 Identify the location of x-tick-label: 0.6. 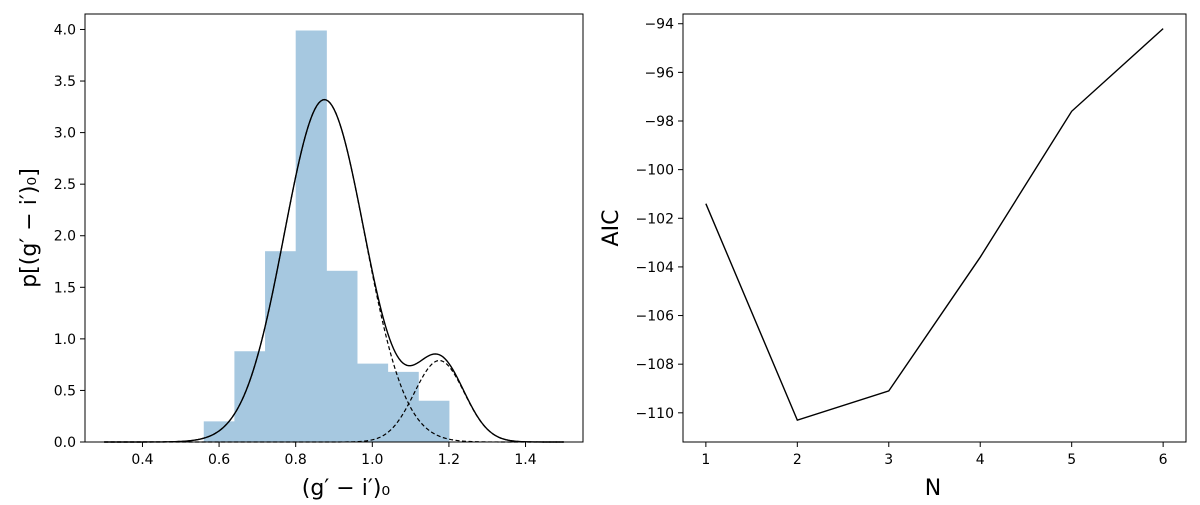
(219, 460).